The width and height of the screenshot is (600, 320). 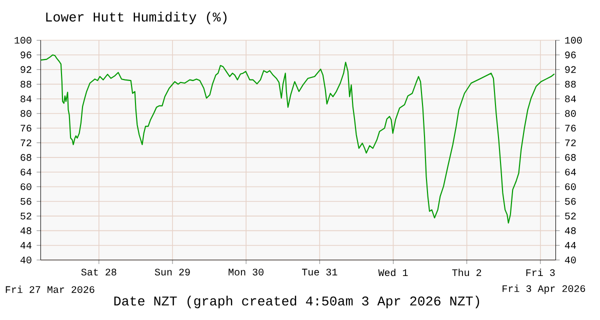 I want to click on y-tick-label: 72, so click(x=26, y=142).